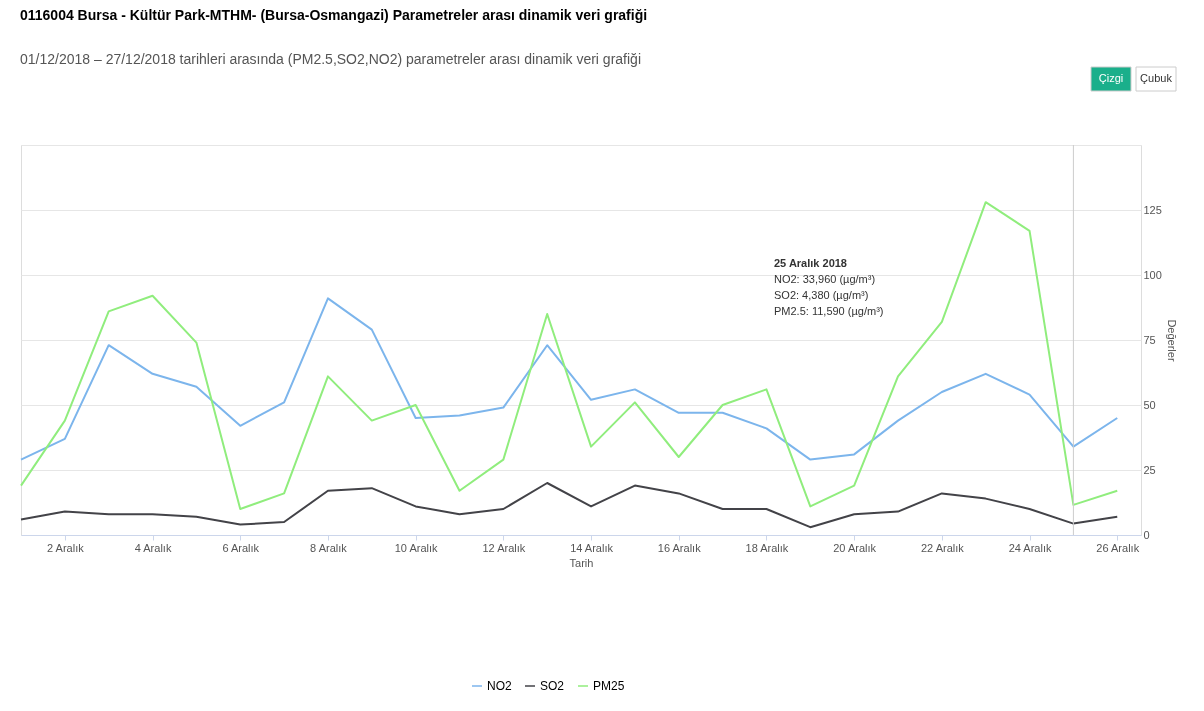 The width and height of the screenshot is (1204, 711). What do you see at coordinates (552, 686) in the screenshot?
I see `legend-label: SO2` at bounding box center [552, 686].